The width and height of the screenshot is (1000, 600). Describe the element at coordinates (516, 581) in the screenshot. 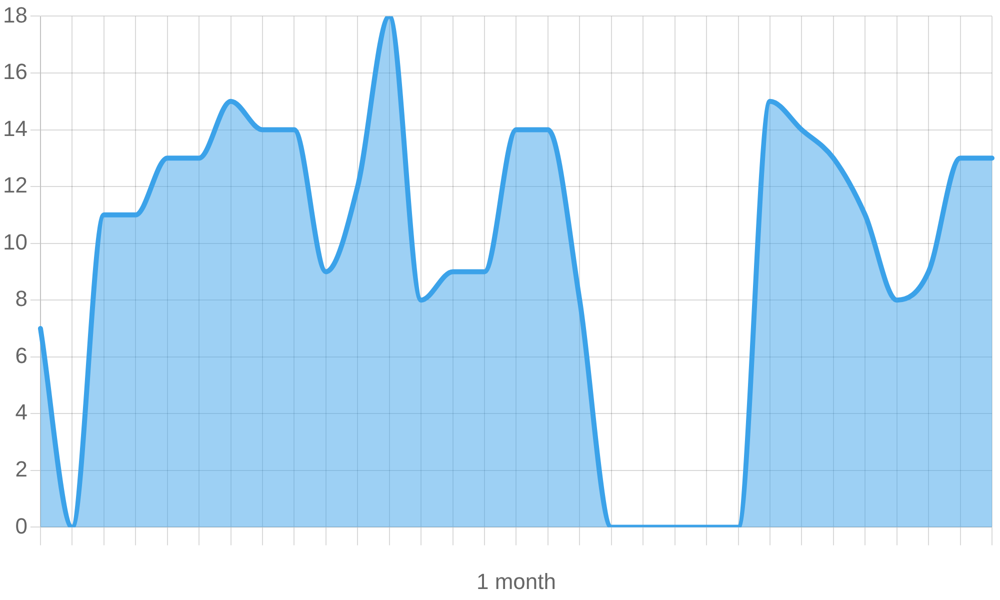

I see `x-axis-title: 1 month` at that location.